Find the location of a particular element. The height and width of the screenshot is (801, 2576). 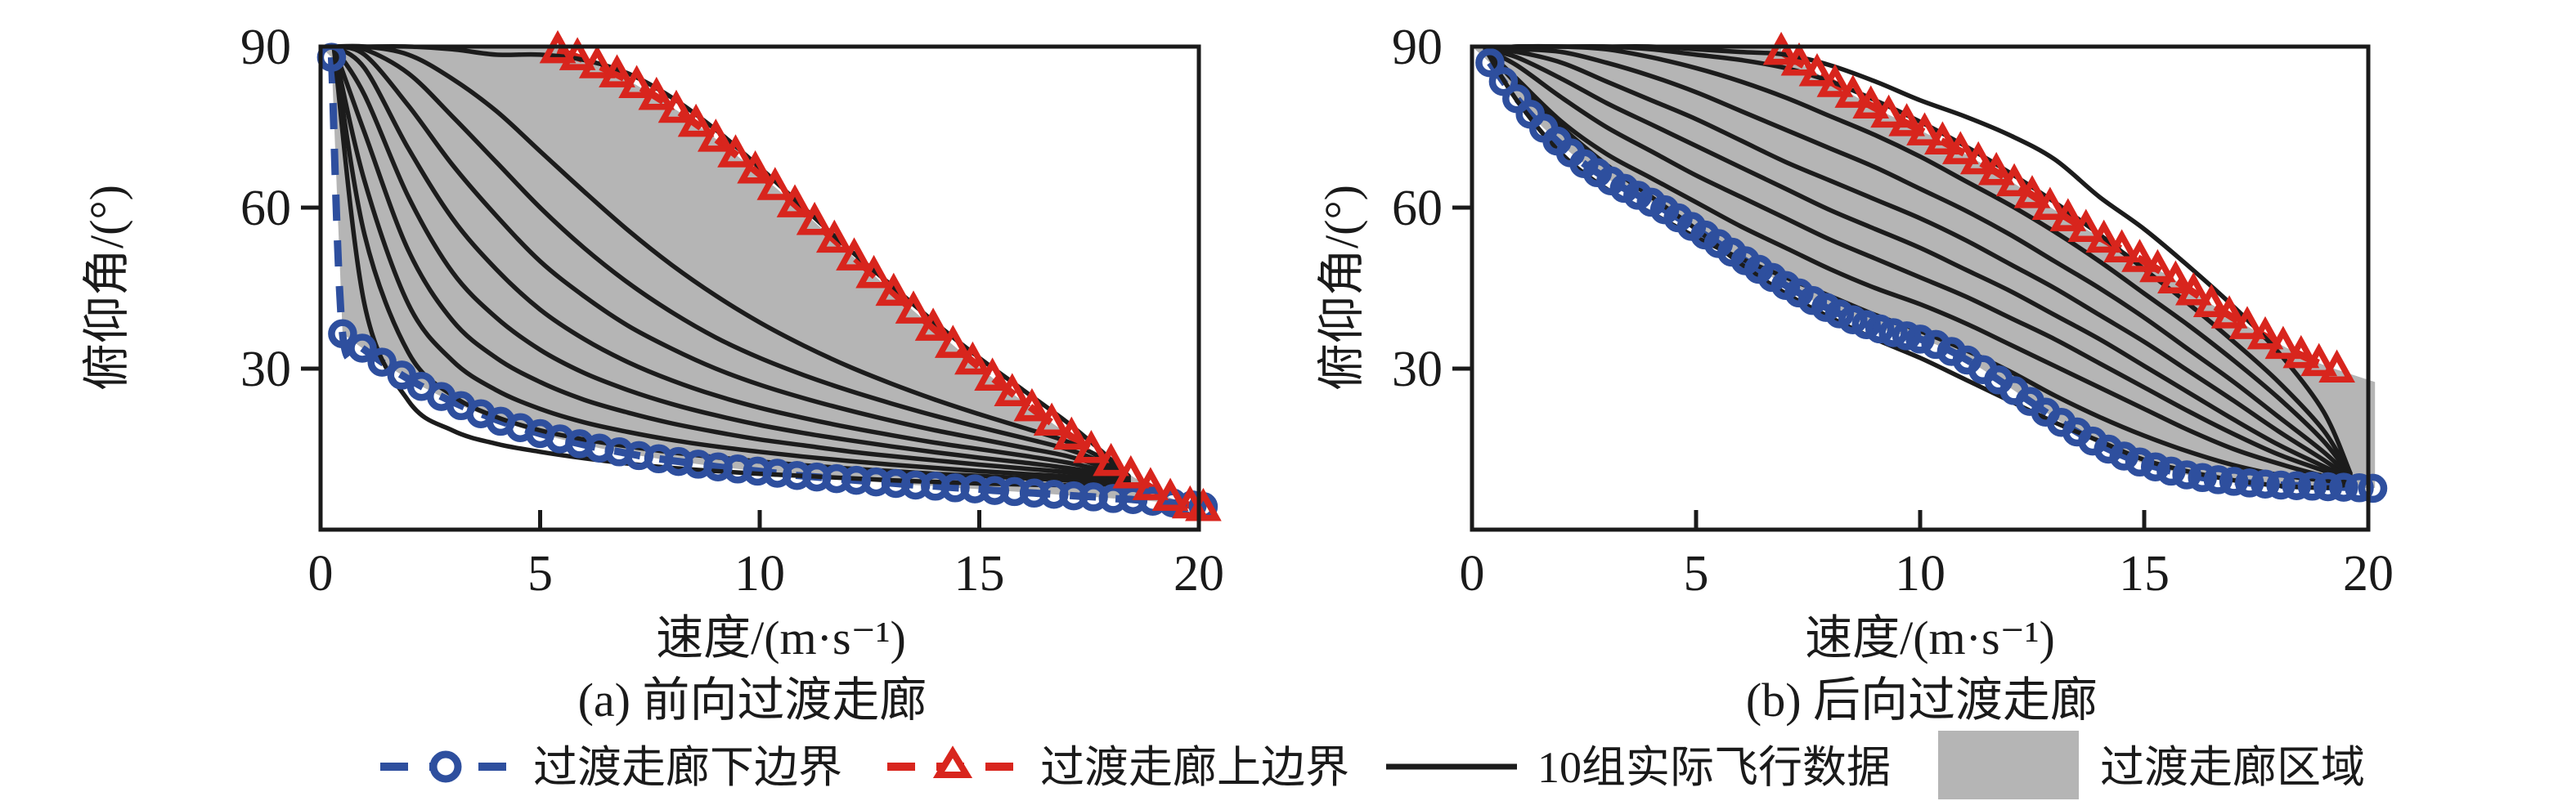

legend-item-corridor-region: 过渡走廊区域 is located at coordinates (2151, 765).